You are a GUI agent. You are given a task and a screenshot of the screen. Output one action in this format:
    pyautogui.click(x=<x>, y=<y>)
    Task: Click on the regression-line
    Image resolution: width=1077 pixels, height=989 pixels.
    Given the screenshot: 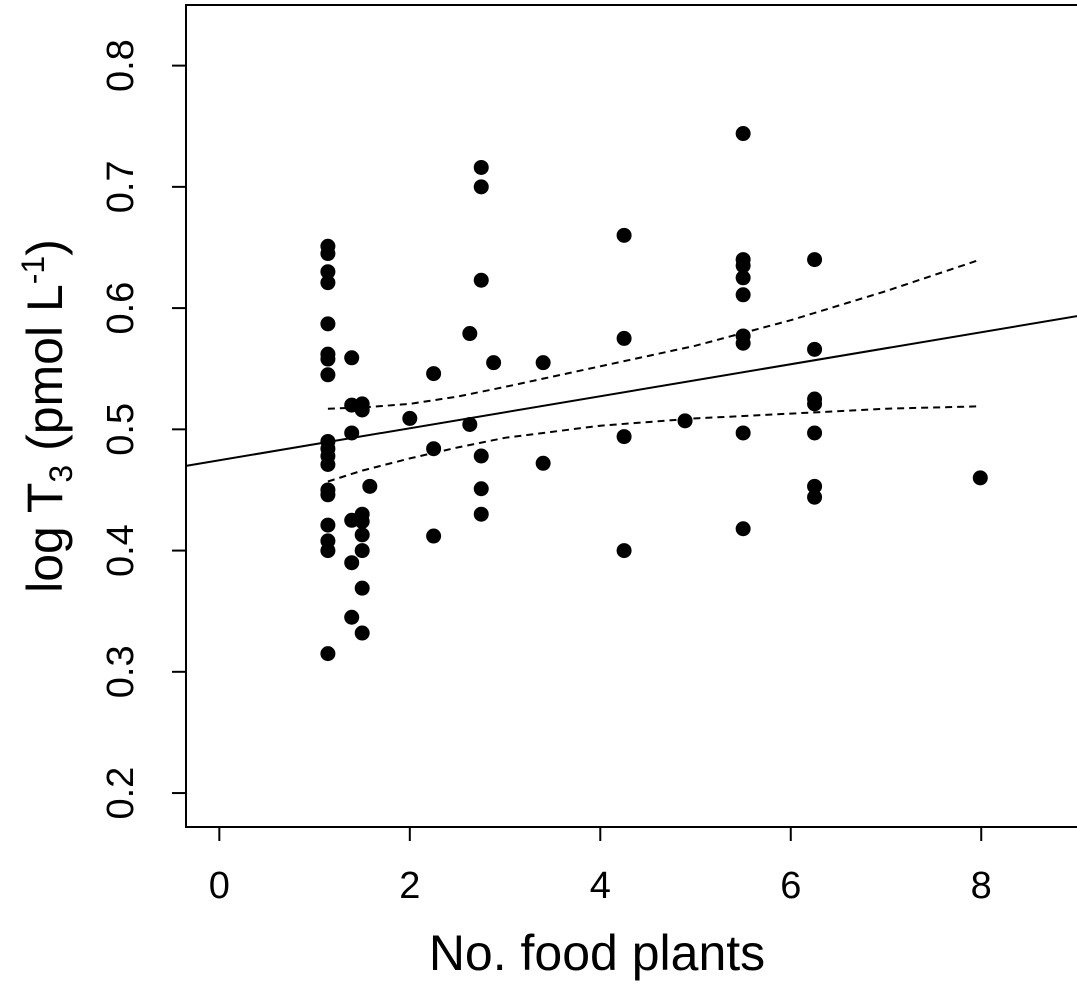 What is the action you would take?
    pyautogui.click(x=631, y=391)
    